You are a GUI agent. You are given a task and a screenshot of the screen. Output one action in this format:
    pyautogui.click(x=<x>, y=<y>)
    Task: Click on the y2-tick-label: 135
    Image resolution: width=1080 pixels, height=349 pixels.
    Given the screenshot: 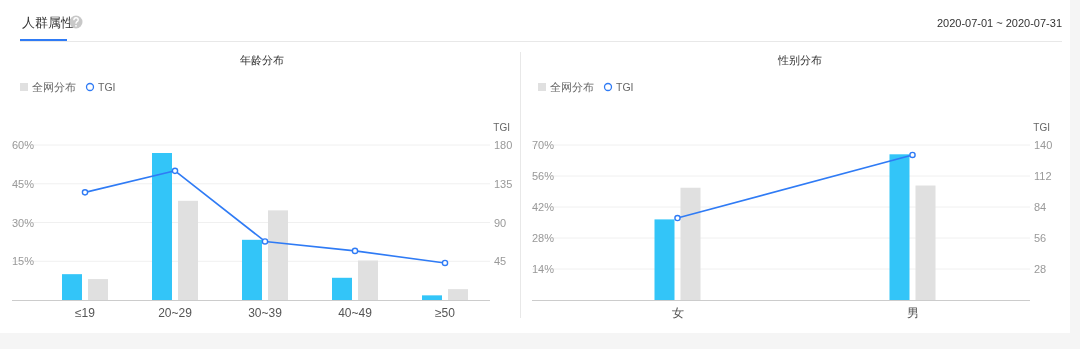 What is the action you would take?
    pyautogui.click(x=503, y=183)
    